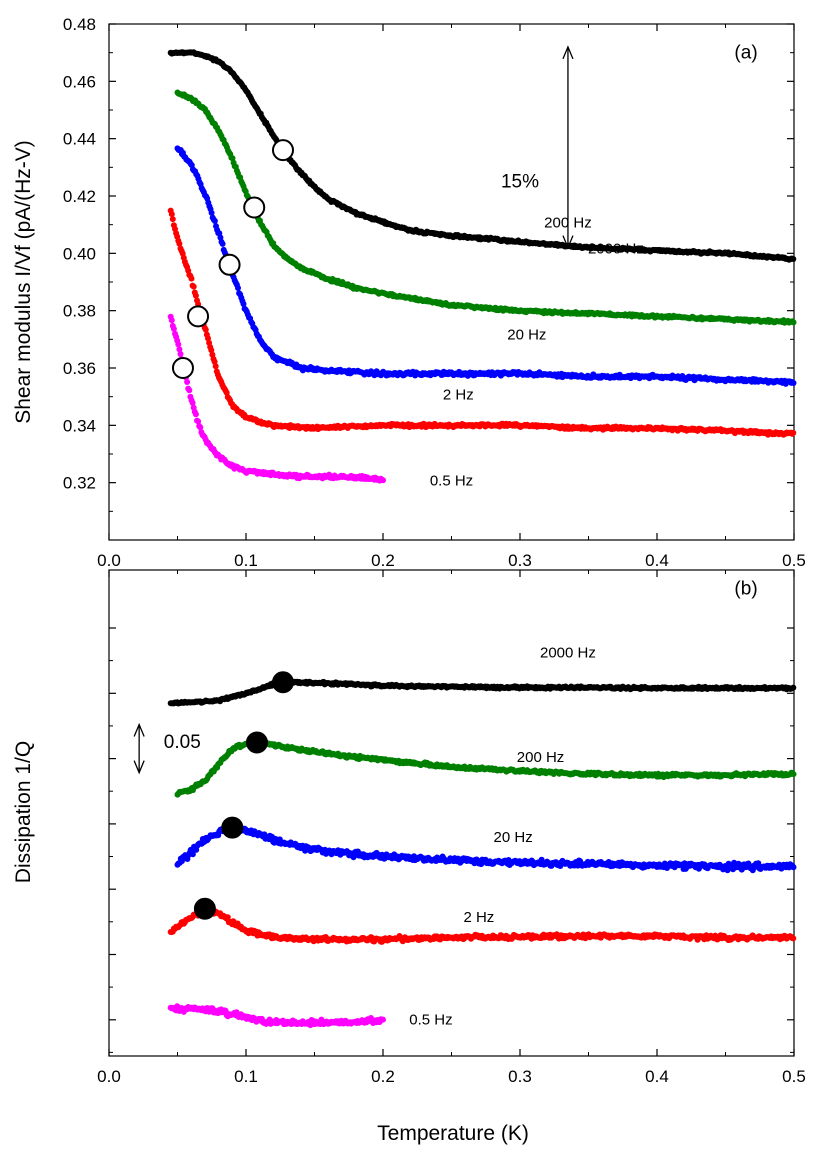 The width and height of the screenshot is (830, 1152). I want to click on series-label: 0.5 Hz, so click(451, 481).